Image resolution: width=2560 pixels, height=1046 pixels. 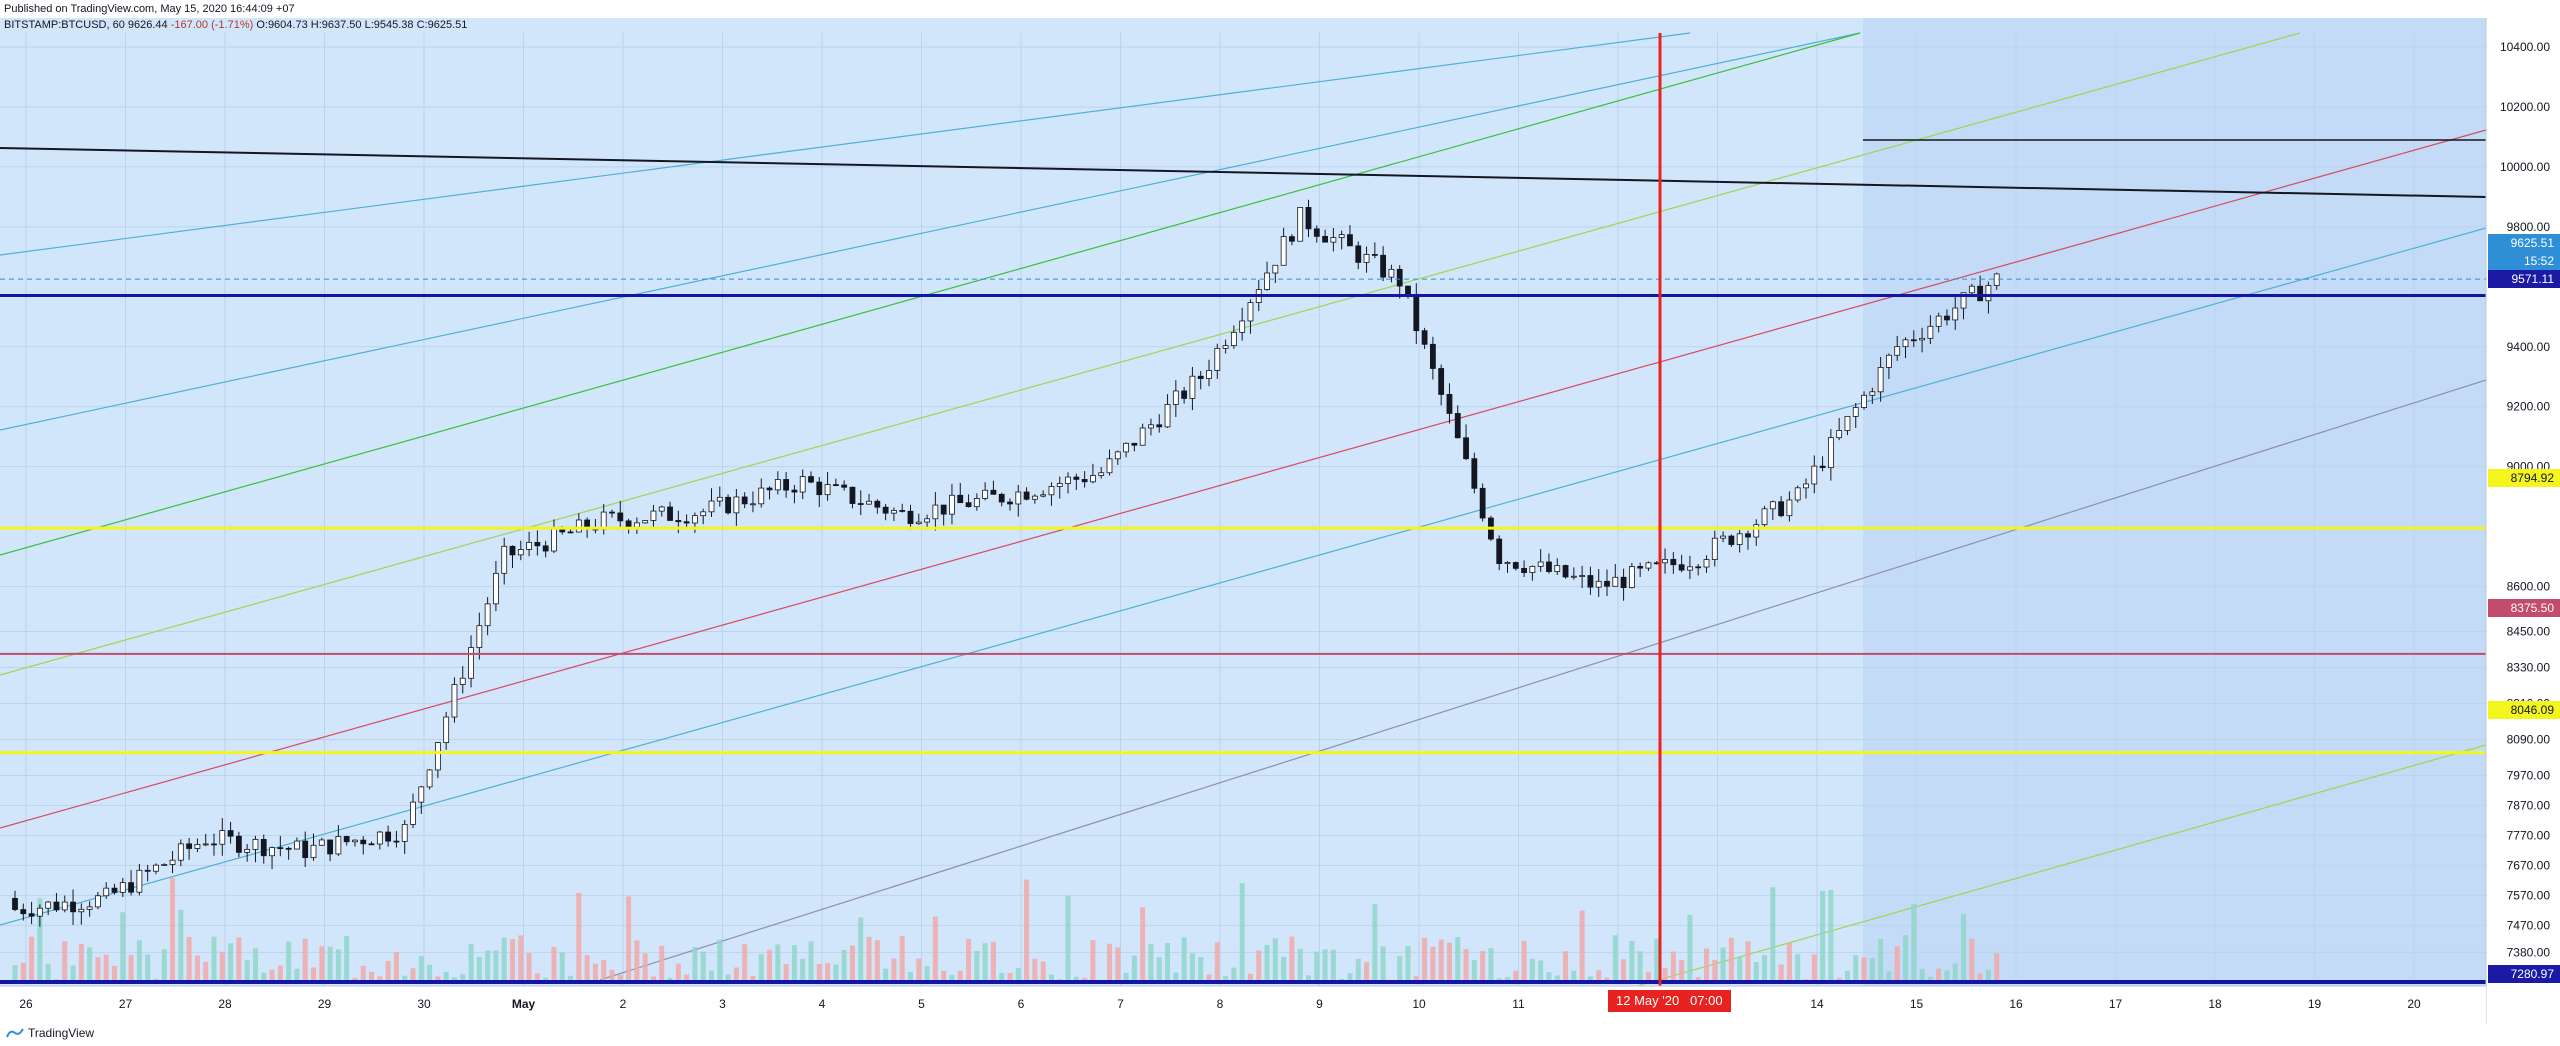 I want to click on x-tick-label: 20, so click(x=2414, y=1004).